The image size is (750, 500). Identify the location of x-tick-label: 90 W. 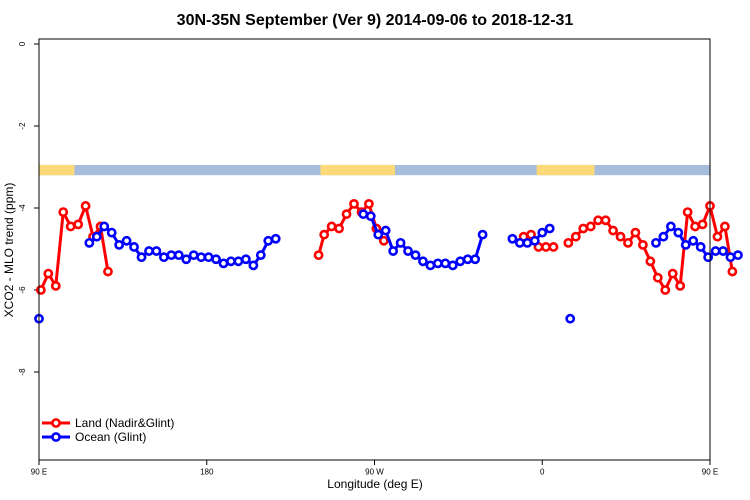
(374, 472).